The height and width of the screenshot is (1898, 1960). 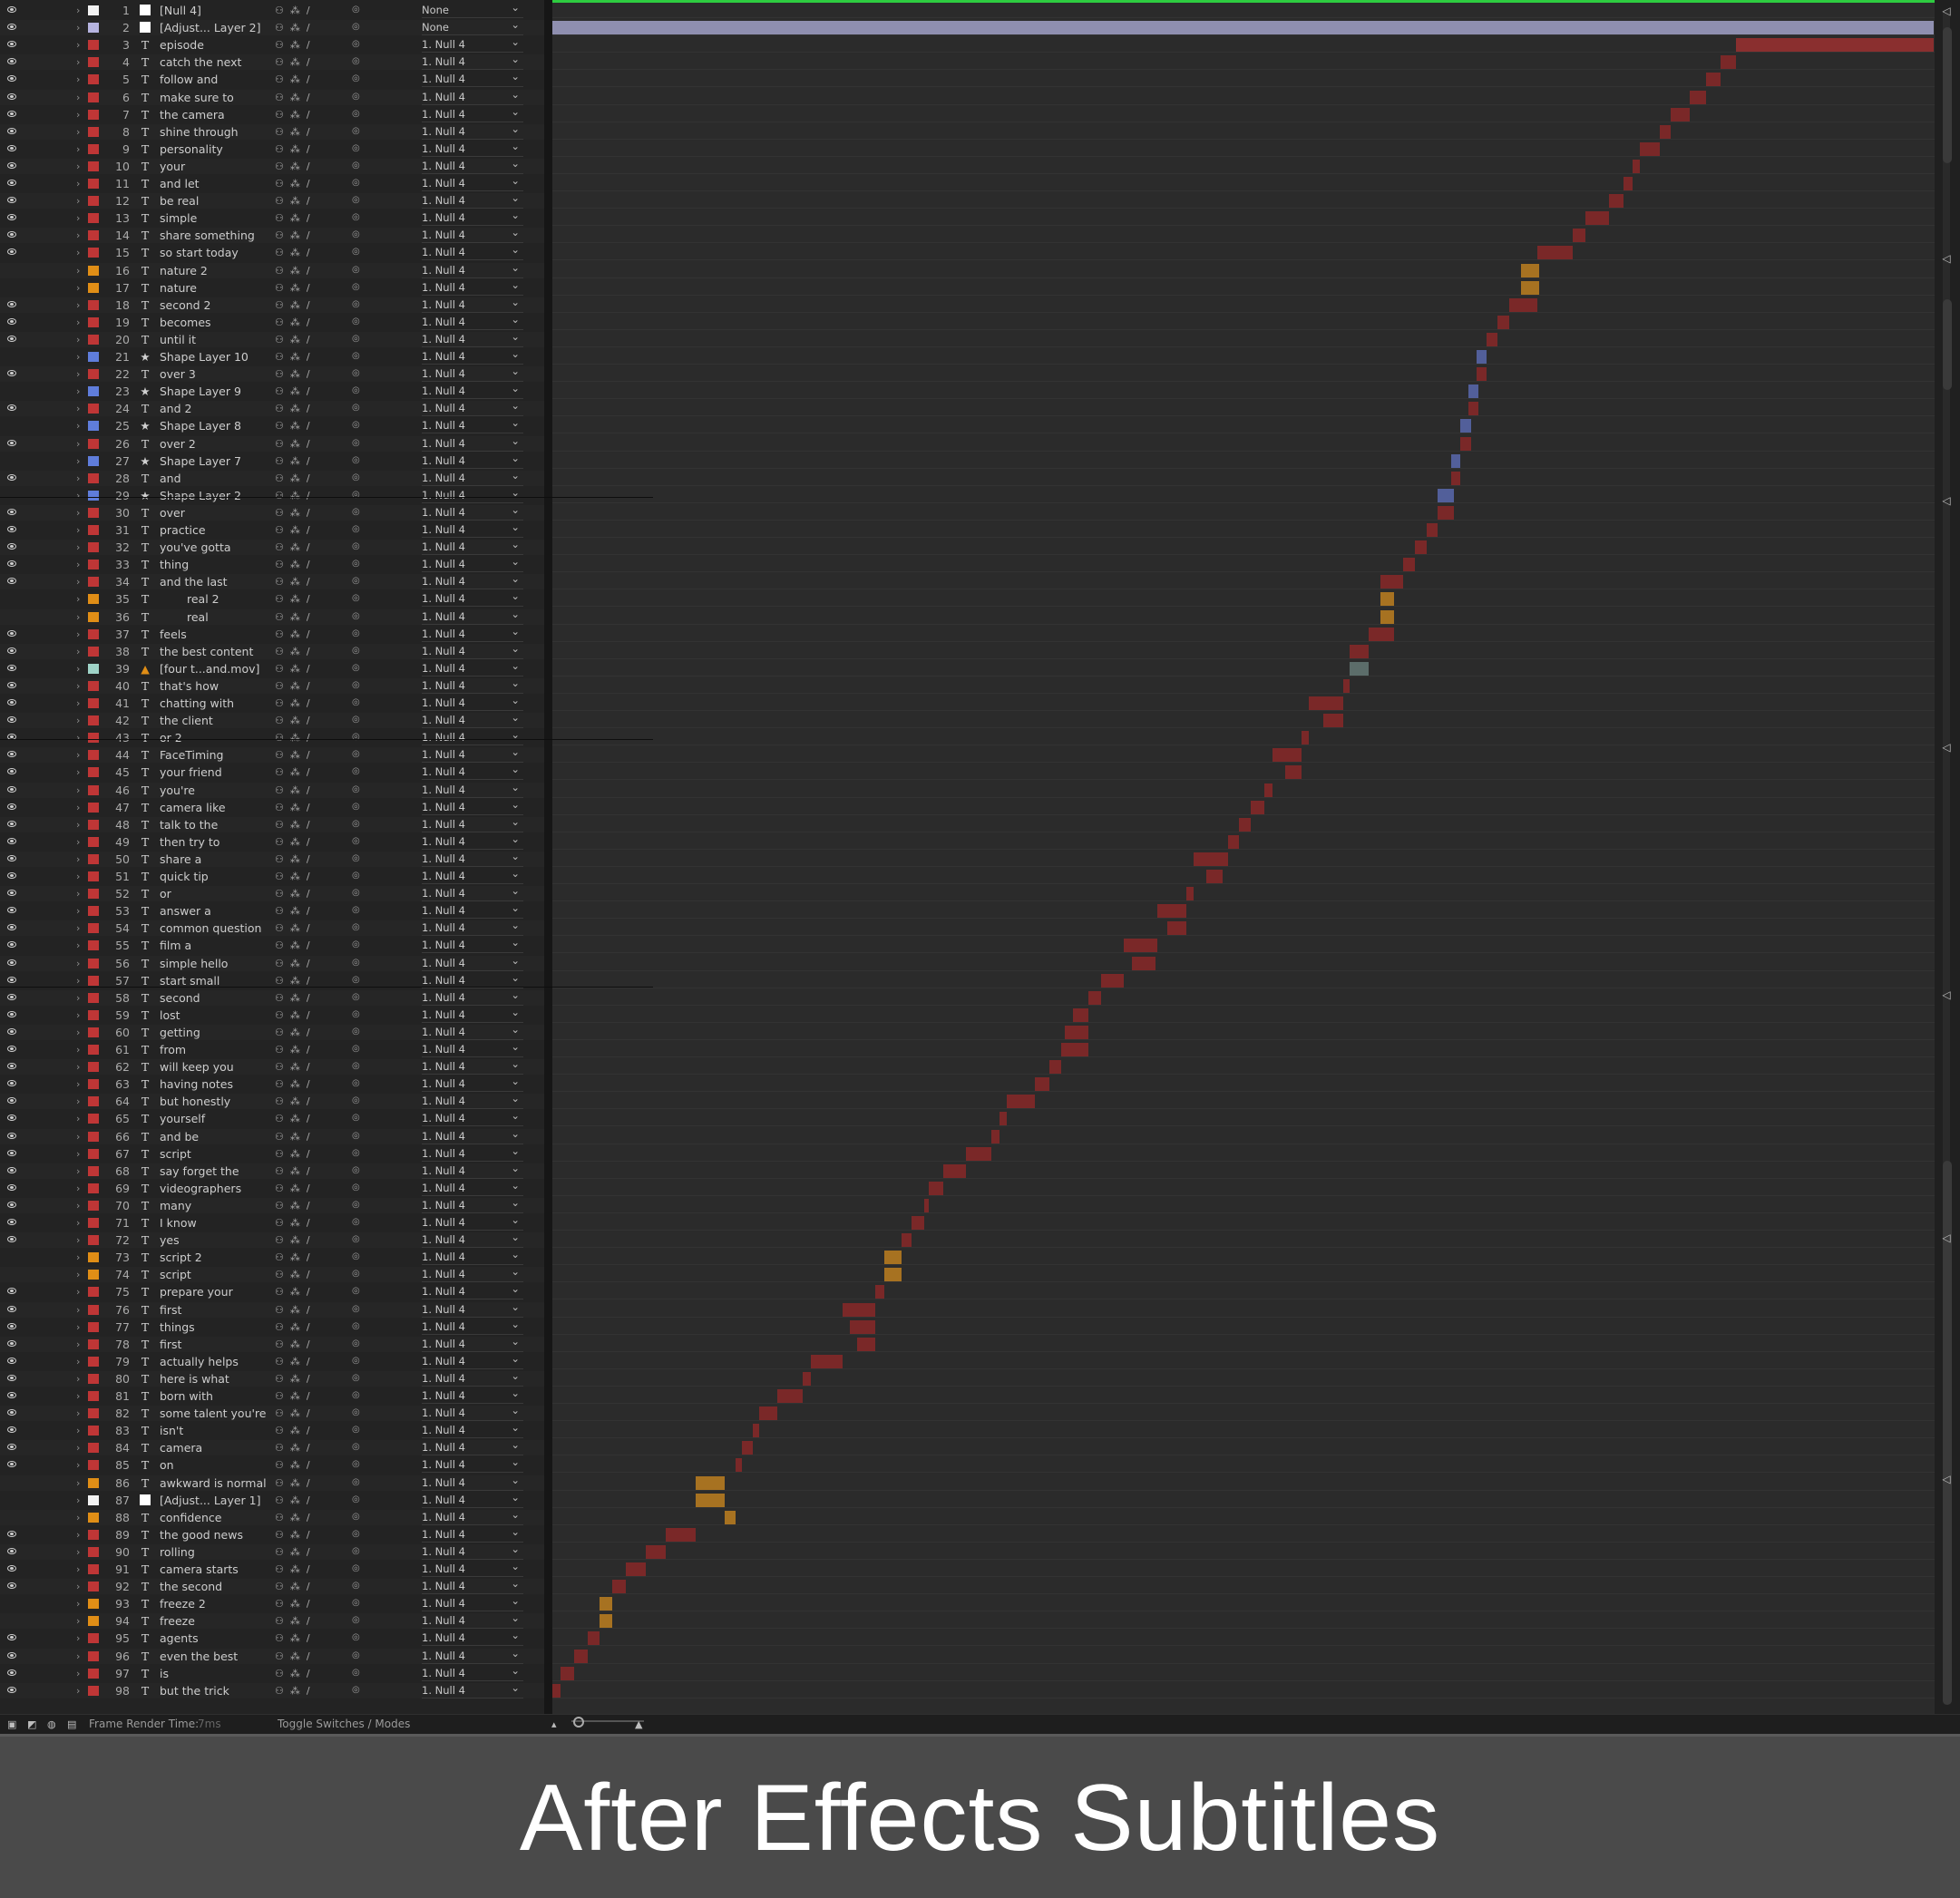 I want to click on layer-name: feels, so click(x=173, y=634).